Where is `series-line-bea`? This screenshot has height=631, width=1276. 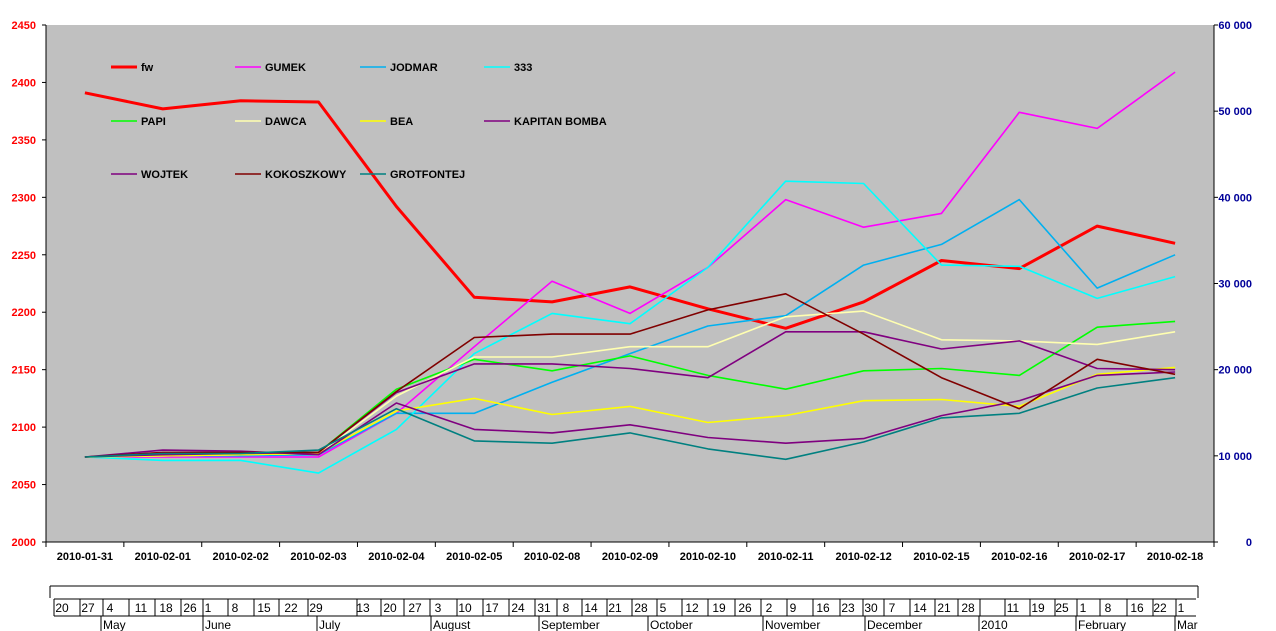 series-line-bea is located at coordinates (630, 412).